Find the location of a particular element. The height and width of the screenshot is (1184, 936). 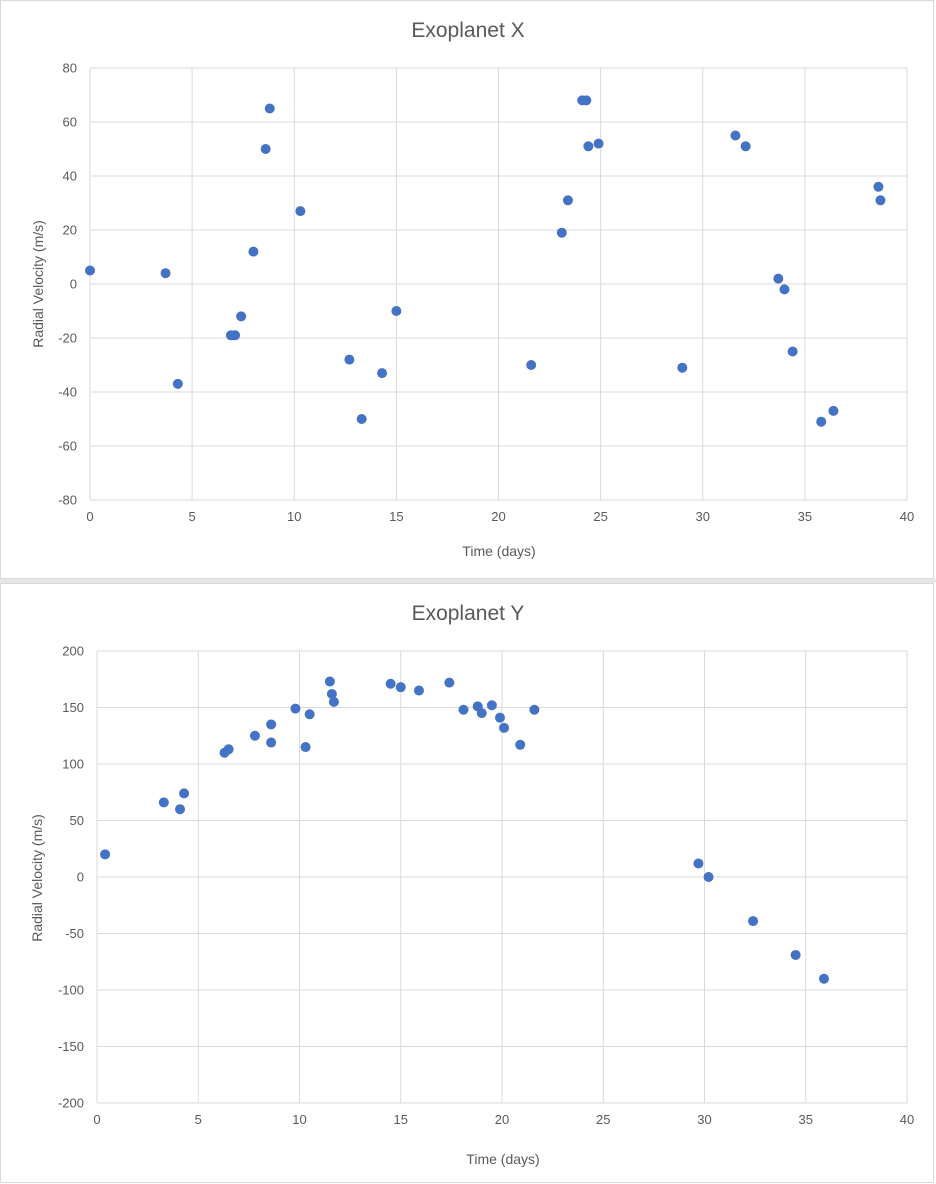

y-tick-label: -40 is located at coordinates (67, 392).